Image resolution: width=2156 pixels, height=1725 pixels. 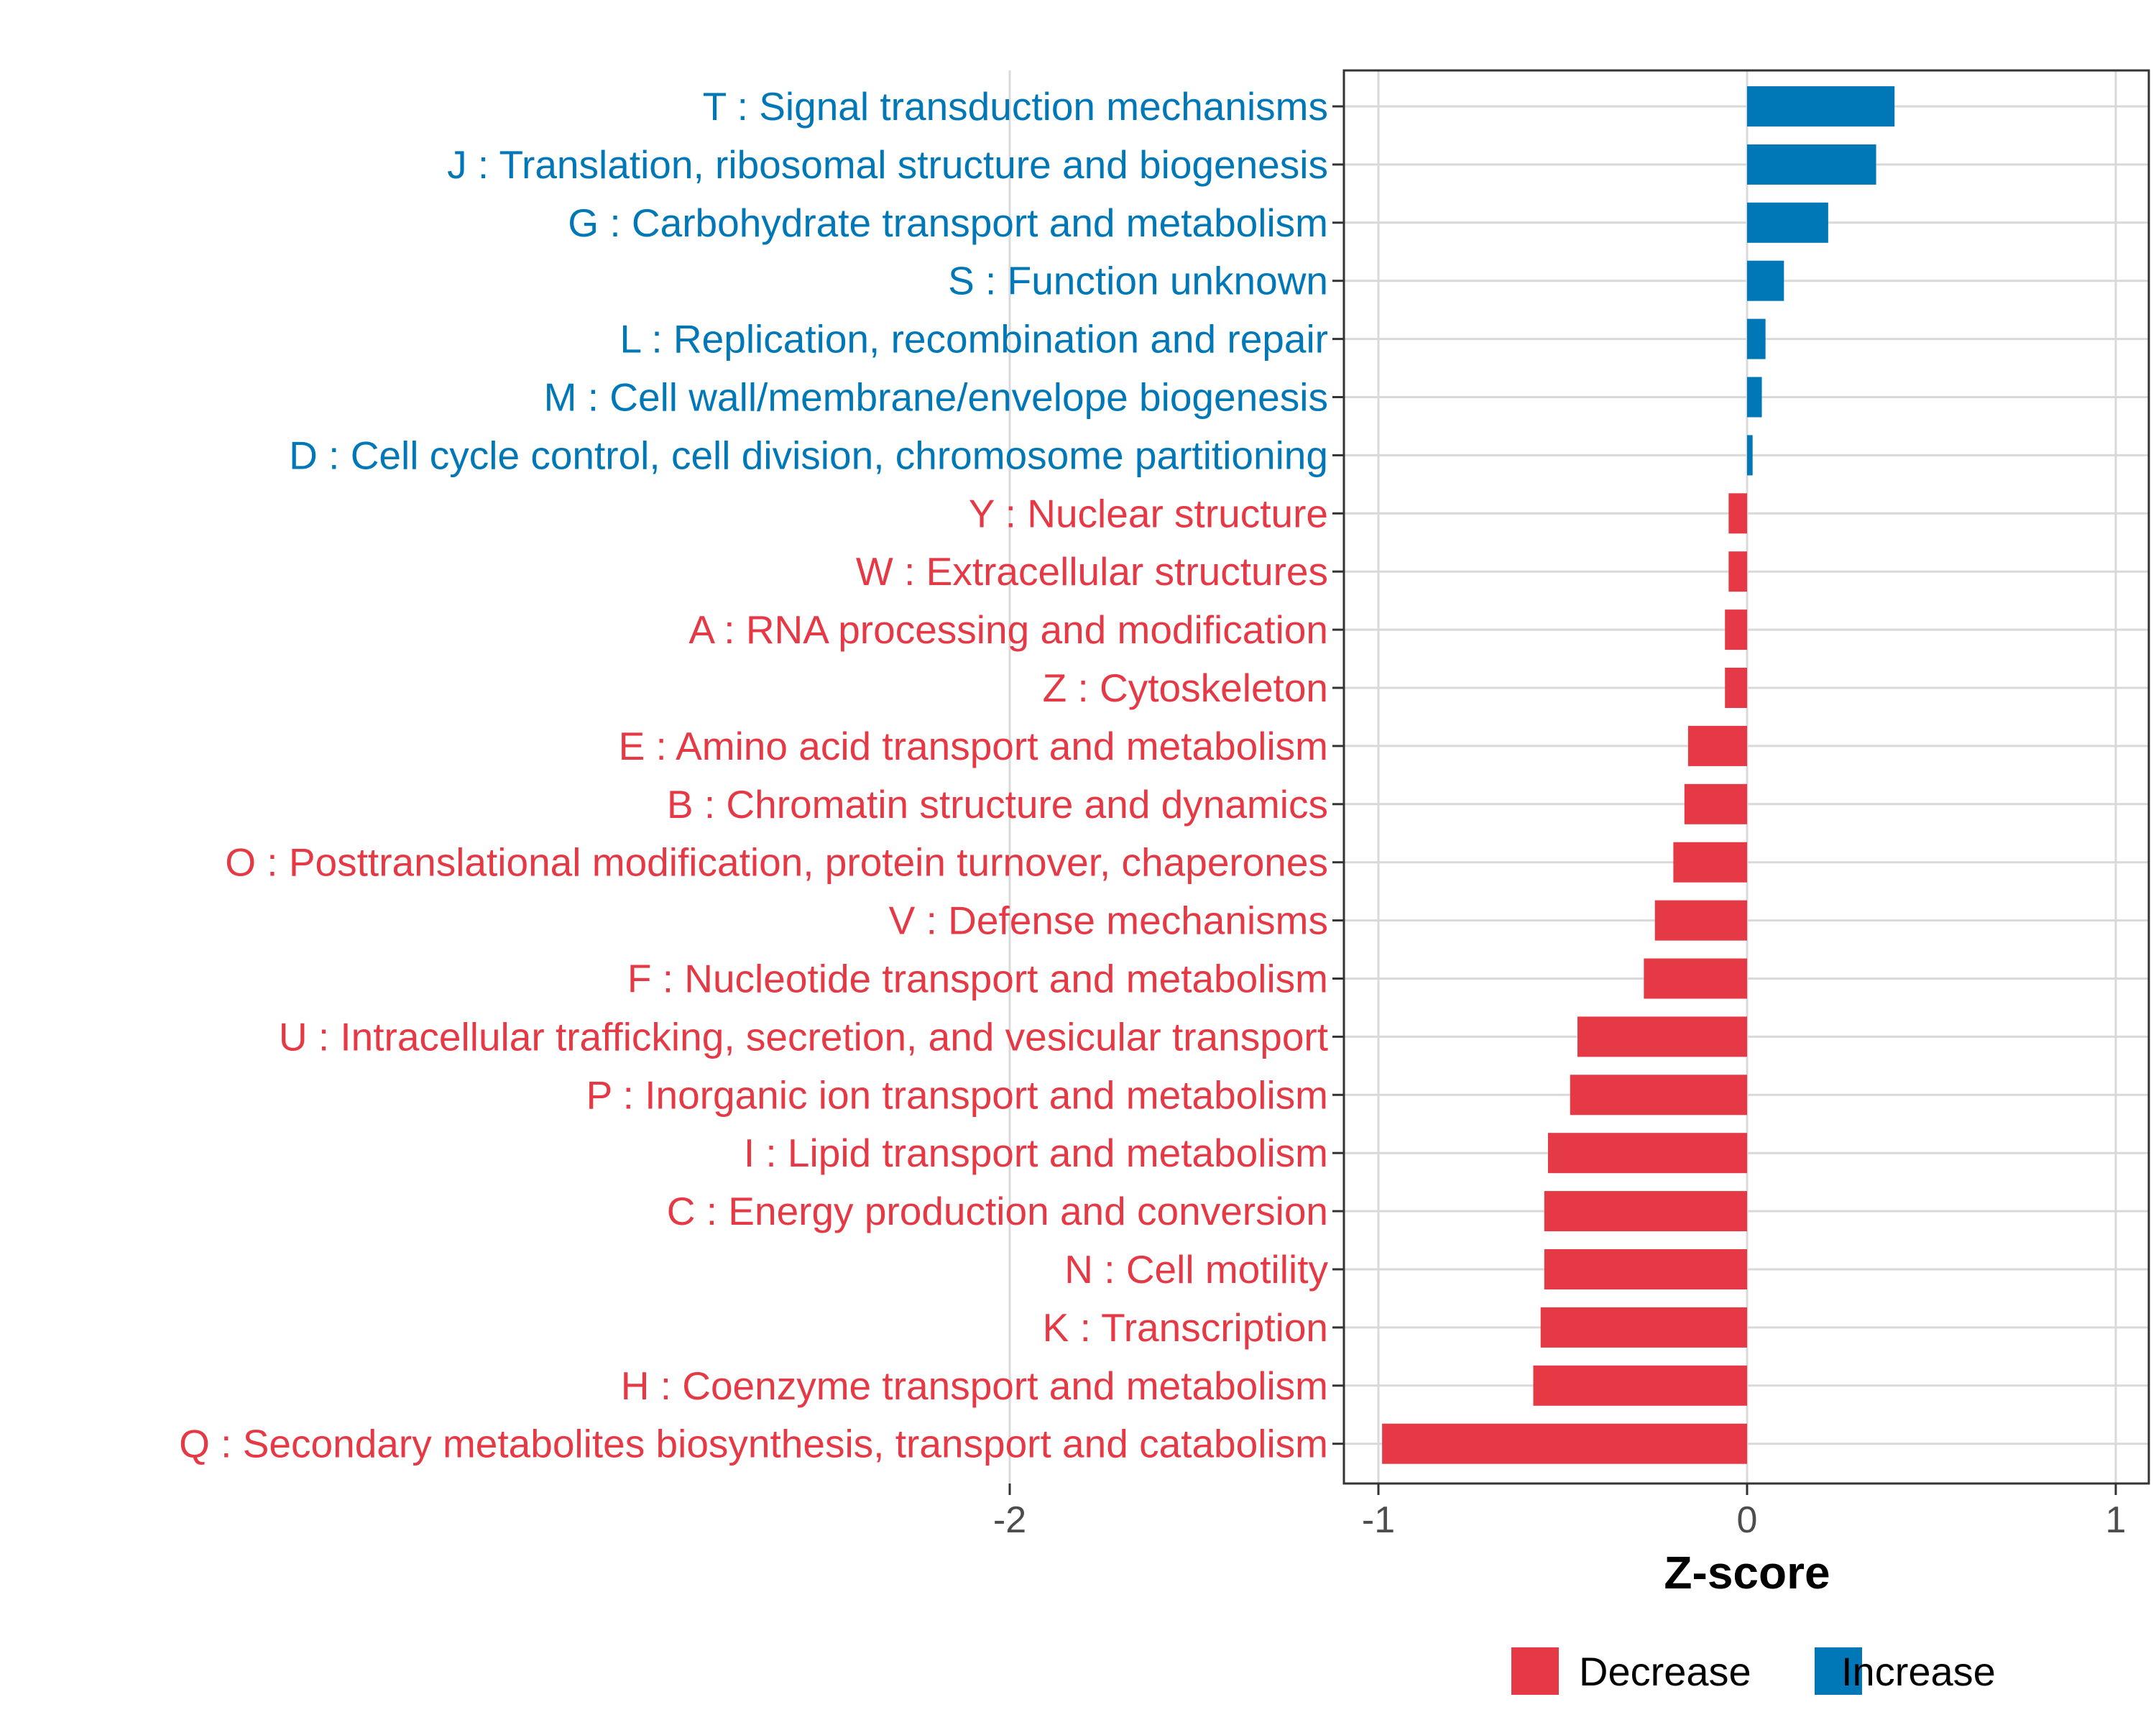 I want to click on category-label: Y : Nuclear structure, so click(x=1148, y=513).